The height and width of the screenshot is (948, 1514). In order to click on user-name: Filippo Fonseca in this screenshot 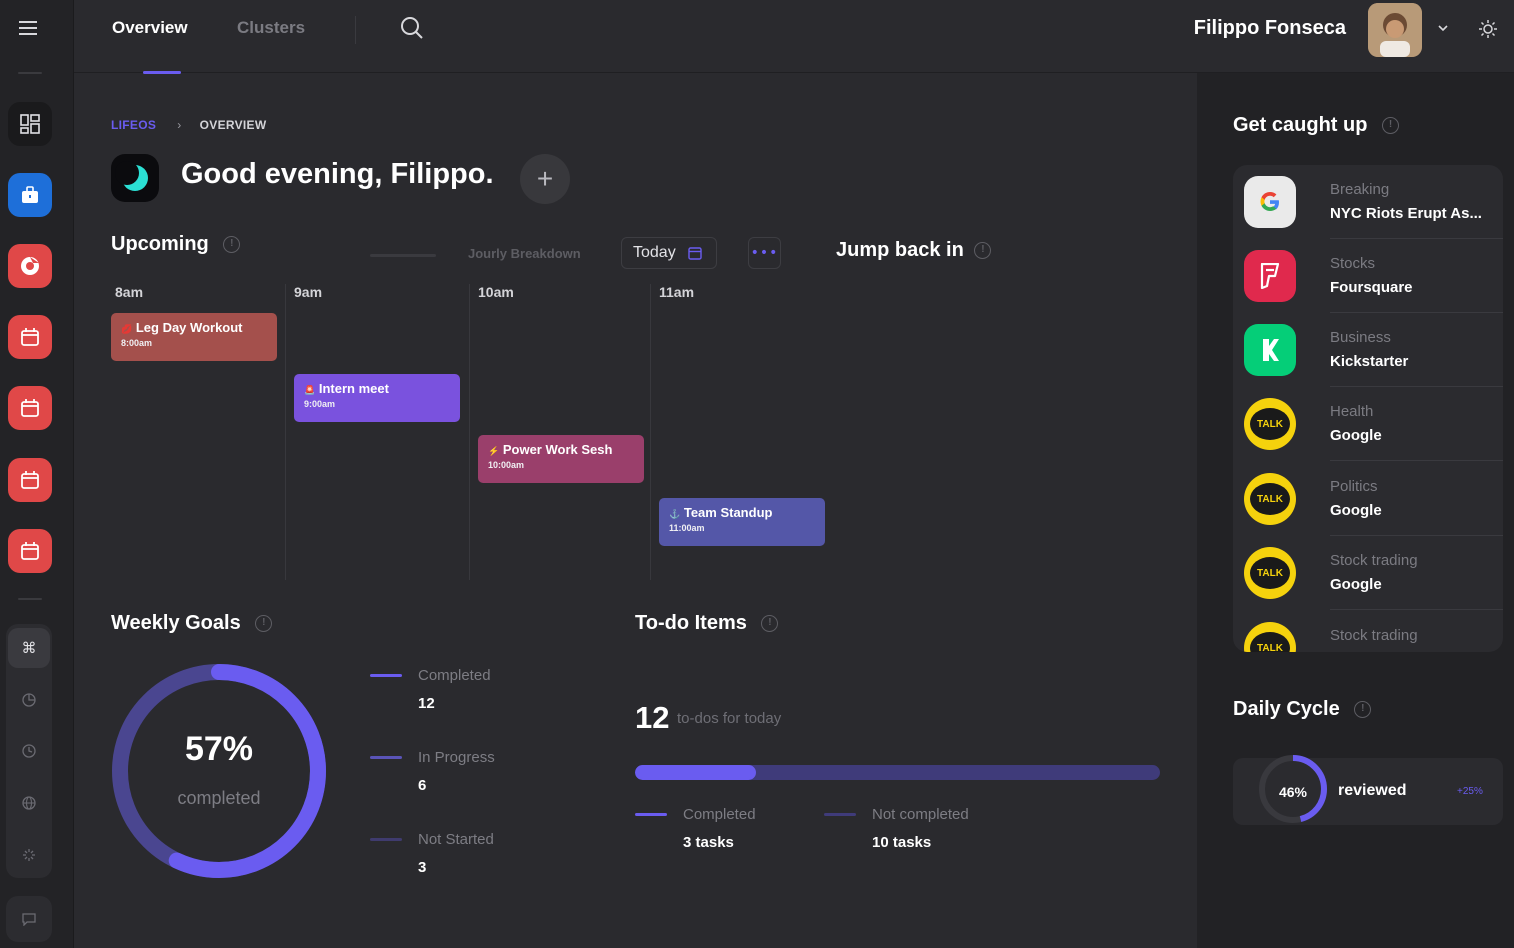, I will do `click(1269, 28)`.